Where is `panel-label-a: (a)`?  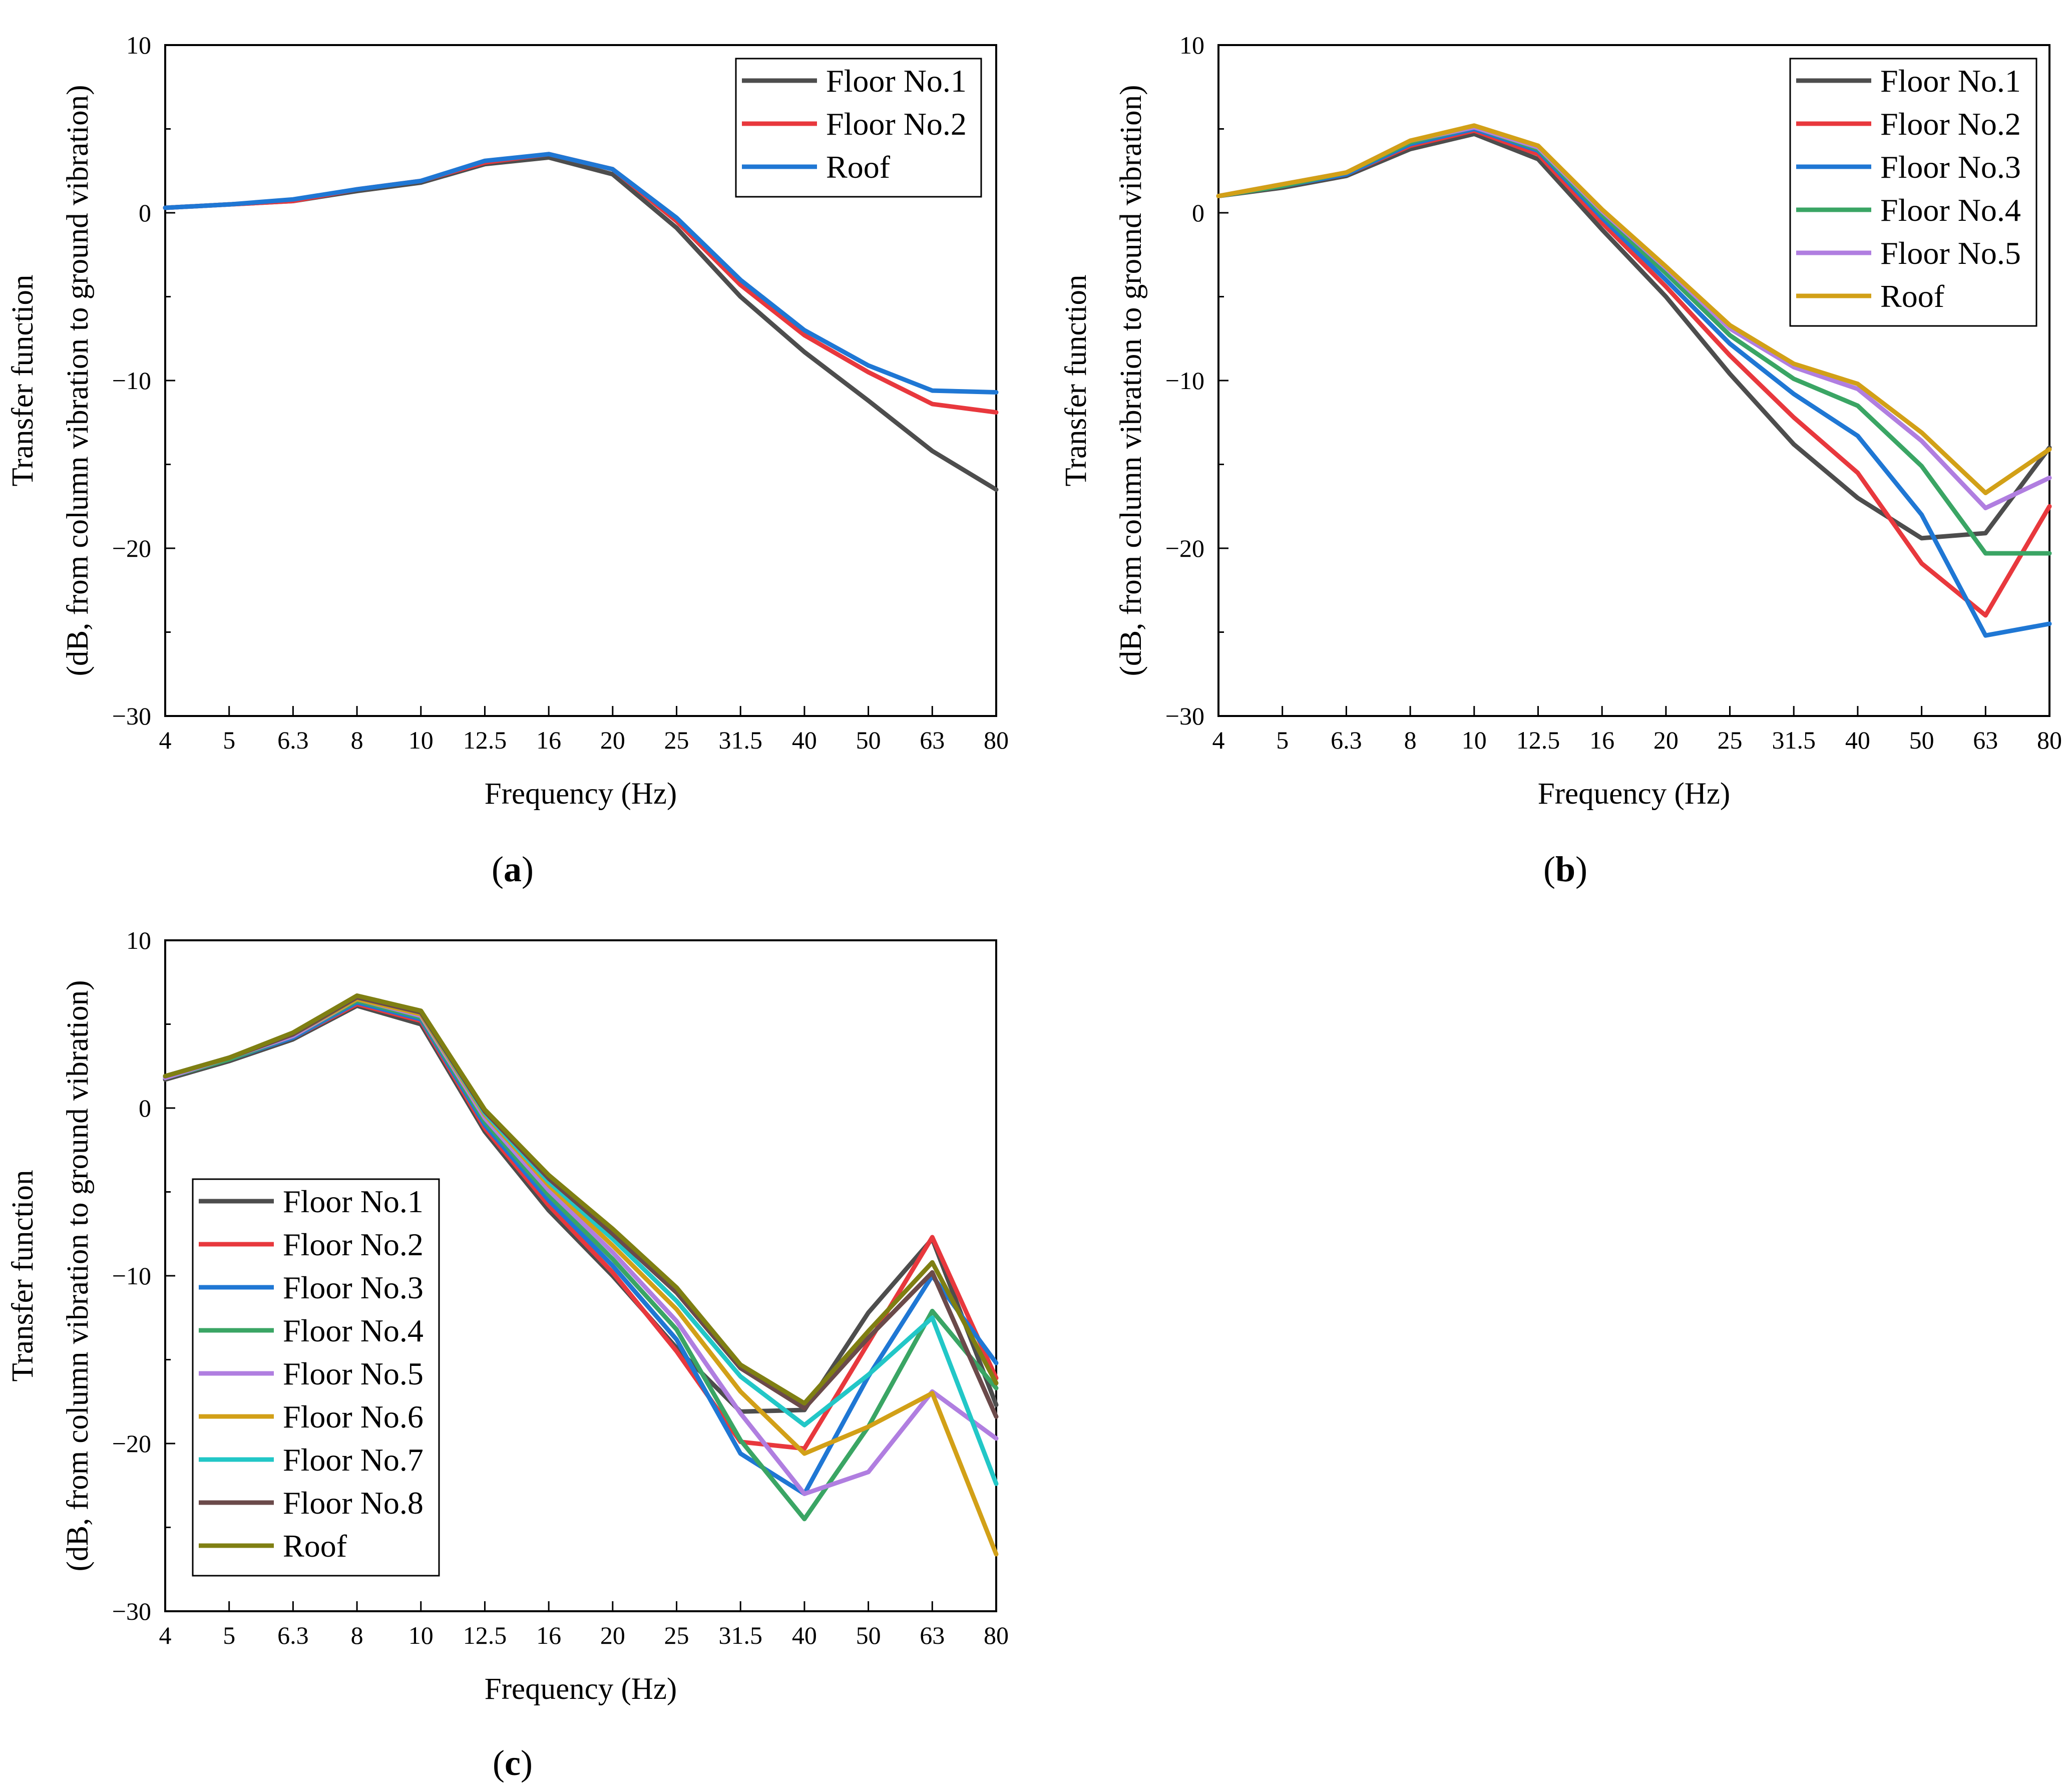 panel-label-a: (a) is located at coordinates (513, 869).